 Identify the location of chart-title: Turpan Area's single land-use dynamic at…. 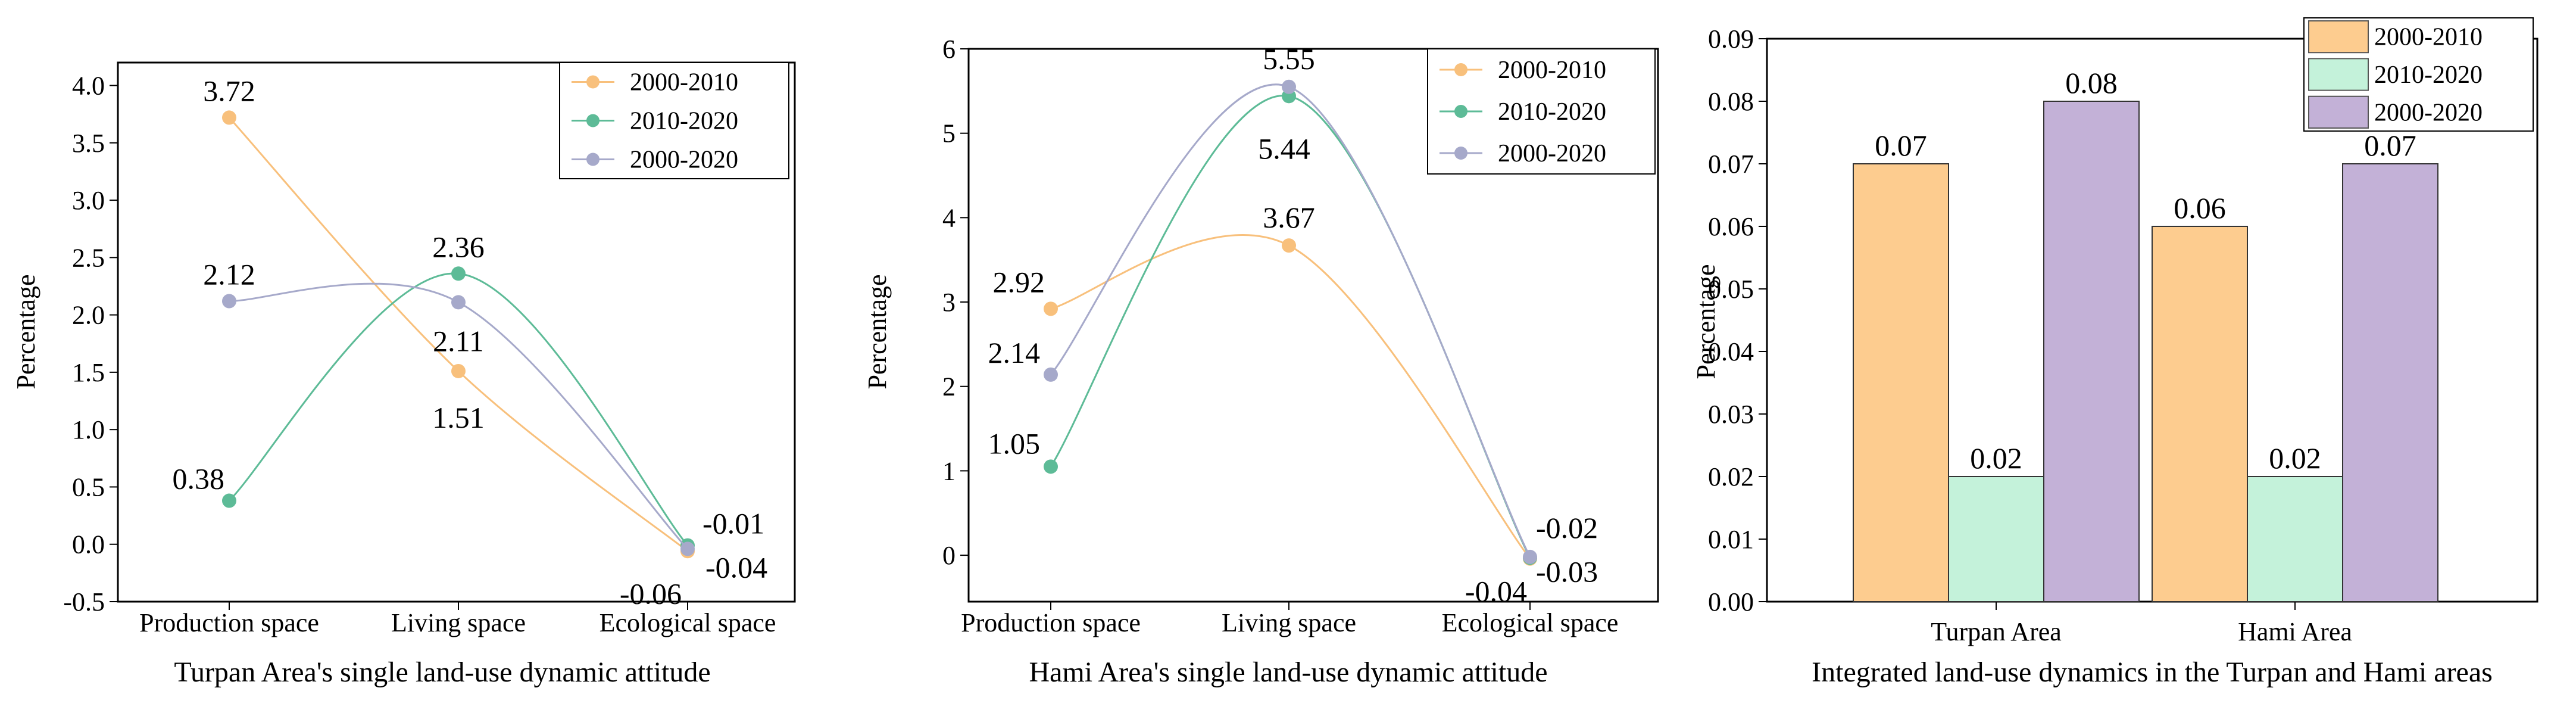
(442, 672).